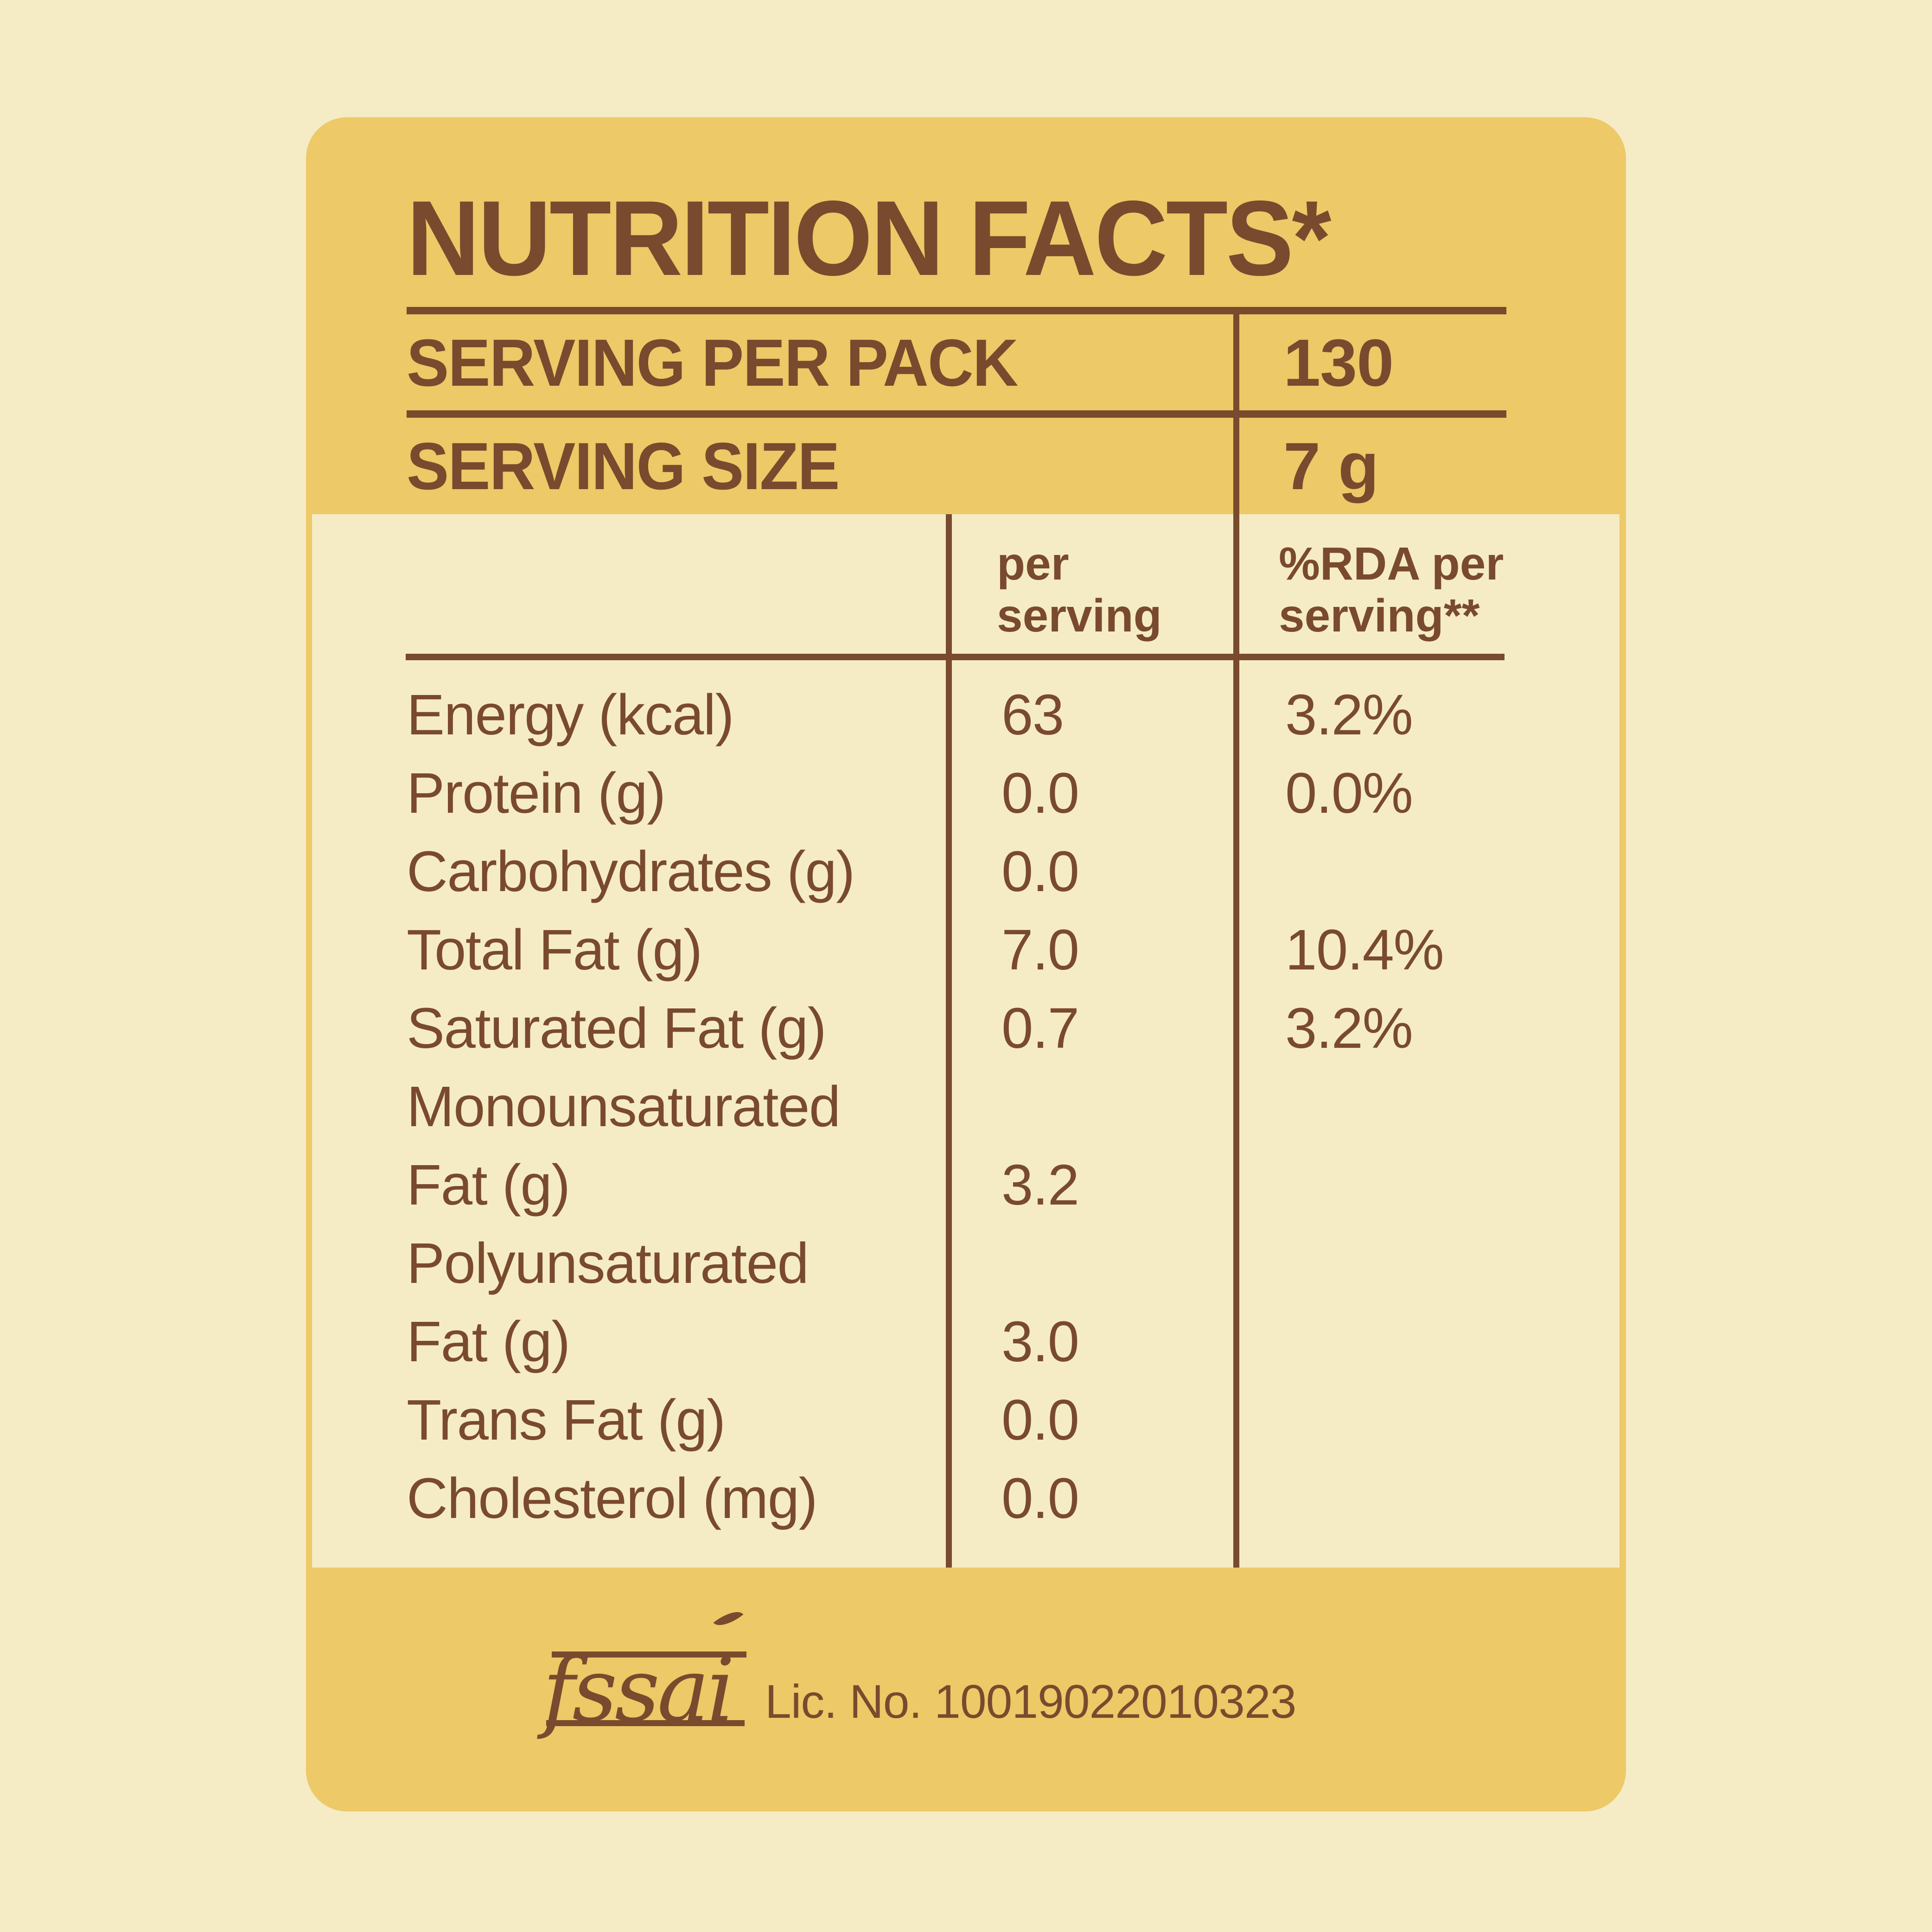 The image size is (1932, 1932). What do you see at coordinates (1030, 1701) in the screenshot?
I see `fssai-license-number: Lic. No. 10019022010323` at bounding box center [1030, 1701].